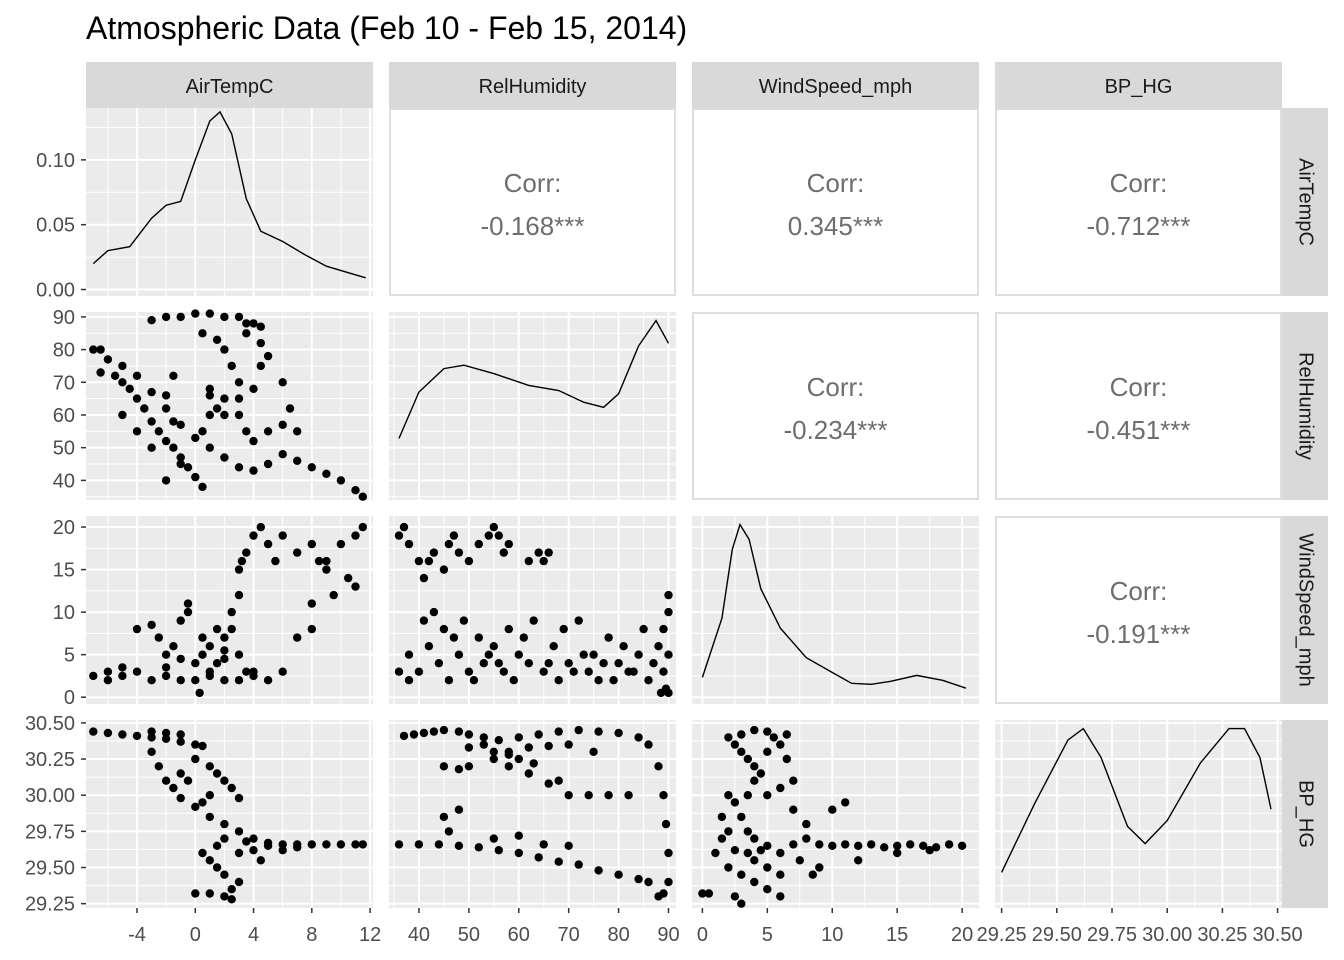  Describe the element at coordinates (1306, 814) in the screenshot. I see `strip-label-row: BP_HG` at that location.